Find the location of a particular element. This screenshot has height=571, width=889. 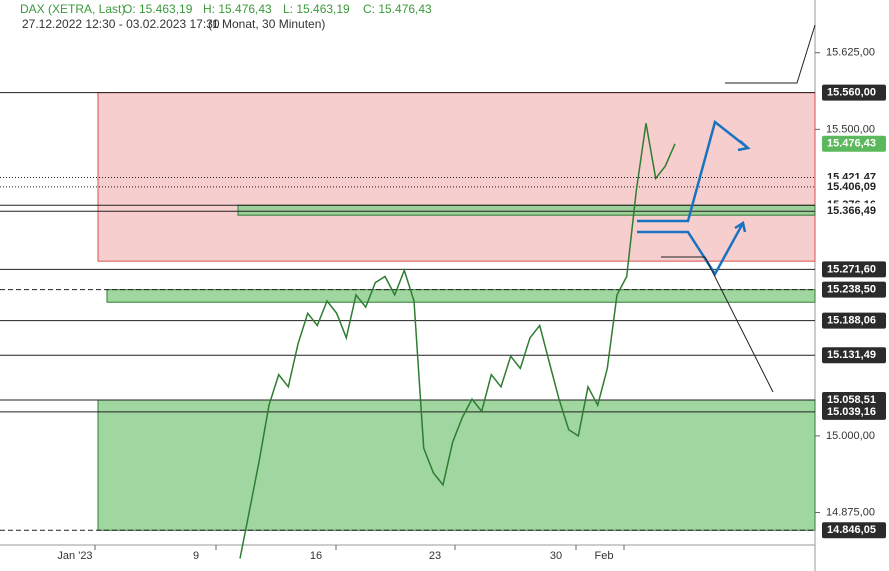

x-tick-label: Feb is located at coordinates (604, 556).